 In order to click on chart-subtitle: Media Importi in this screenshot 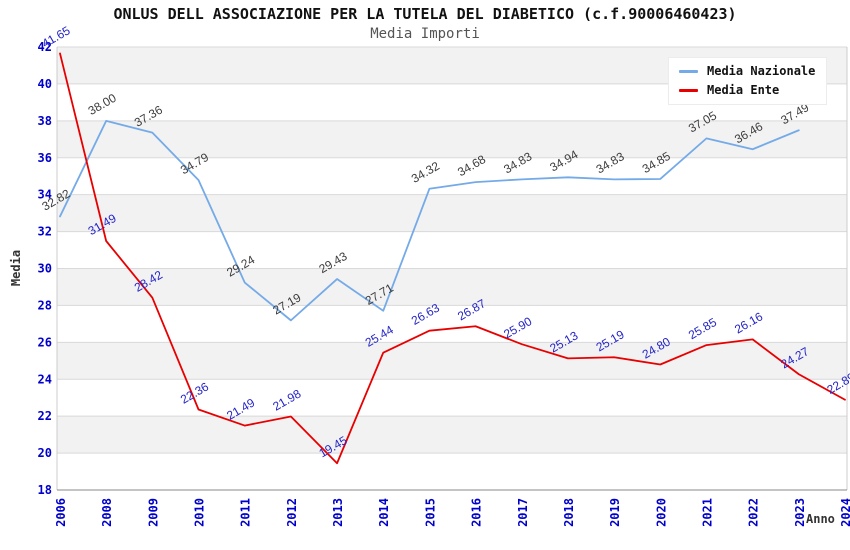, I will do `click(425, 34)`.